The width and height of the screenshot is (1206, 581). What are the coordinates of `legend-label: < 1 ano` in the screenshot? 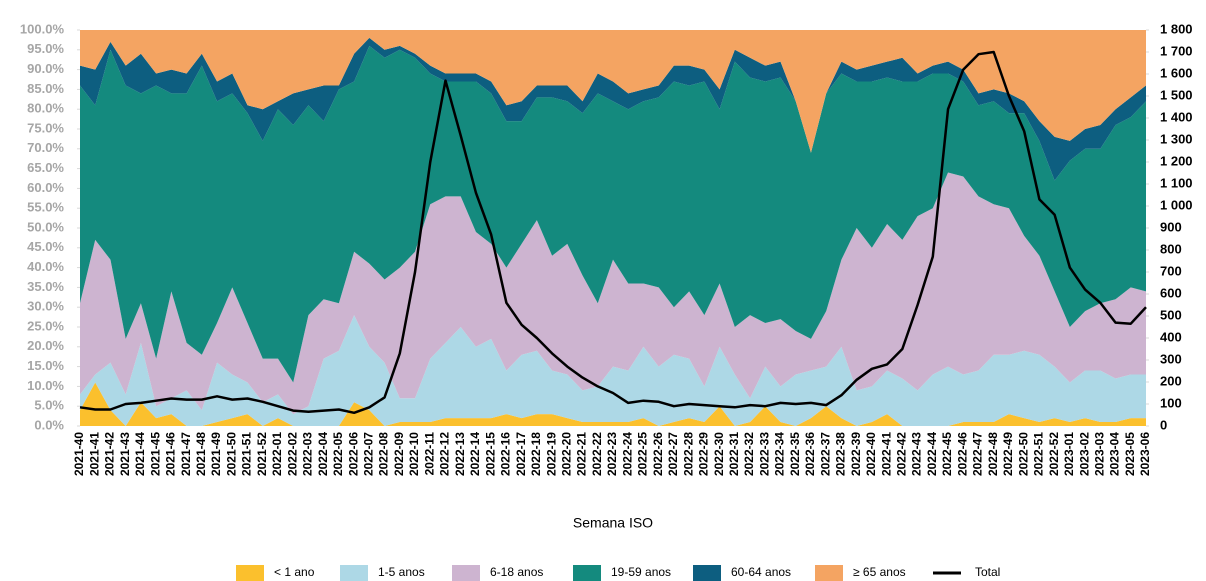 It's located at (294, 572).